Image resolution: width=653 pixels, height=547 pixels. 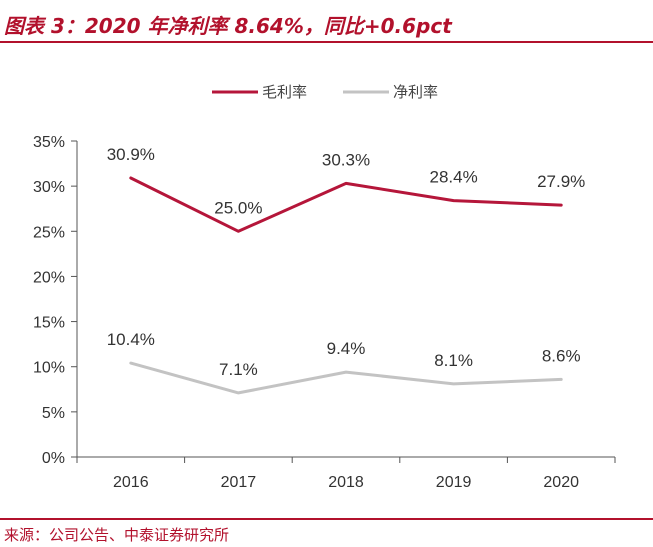 What do you see at coordinates (131, 339) in the screenshot?
I see `data-label: 10.4%` at bounding box center [131, 339].